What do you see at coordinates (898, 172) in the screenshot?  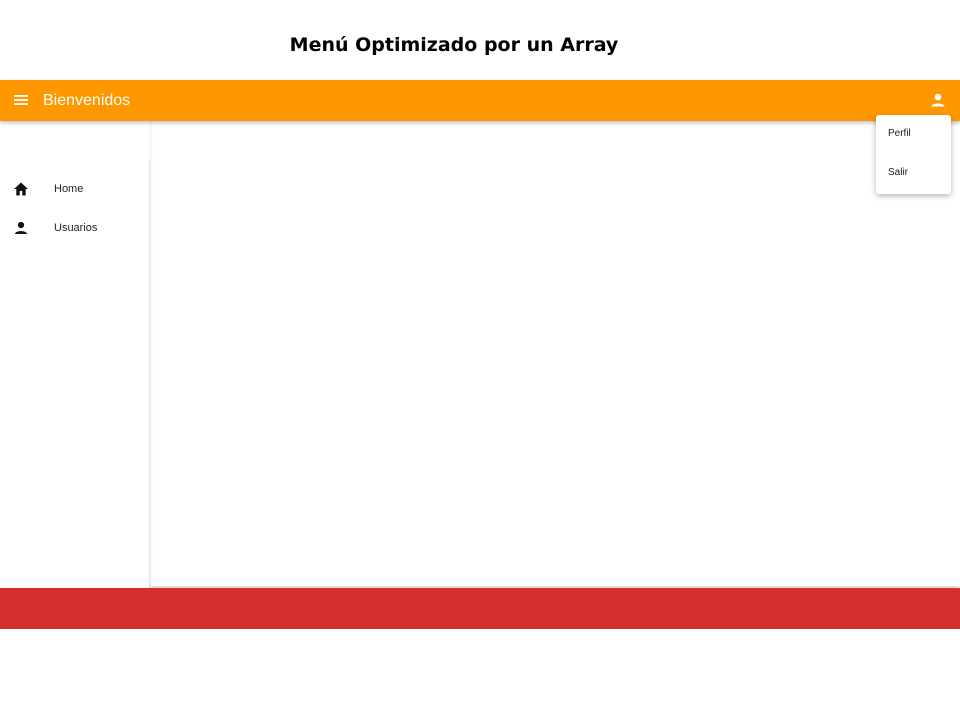 I see `menu-item-label: Salir` at bounding box center [898, 172].